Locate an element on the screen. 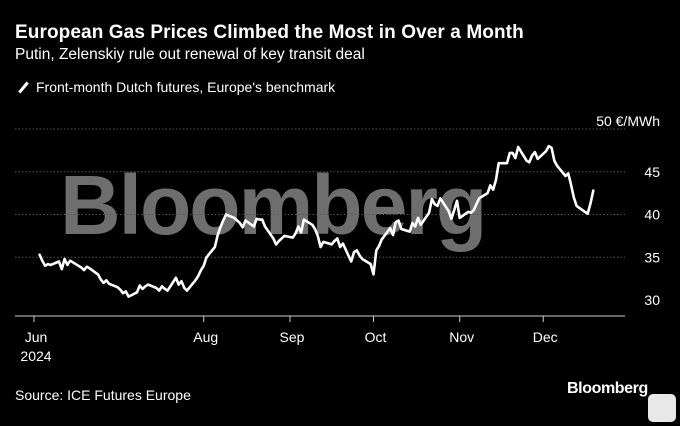 The height and width of the screenshot is (426, 680). source-note: Source: ICE Futures Europe is located at coordinates (103, 395).